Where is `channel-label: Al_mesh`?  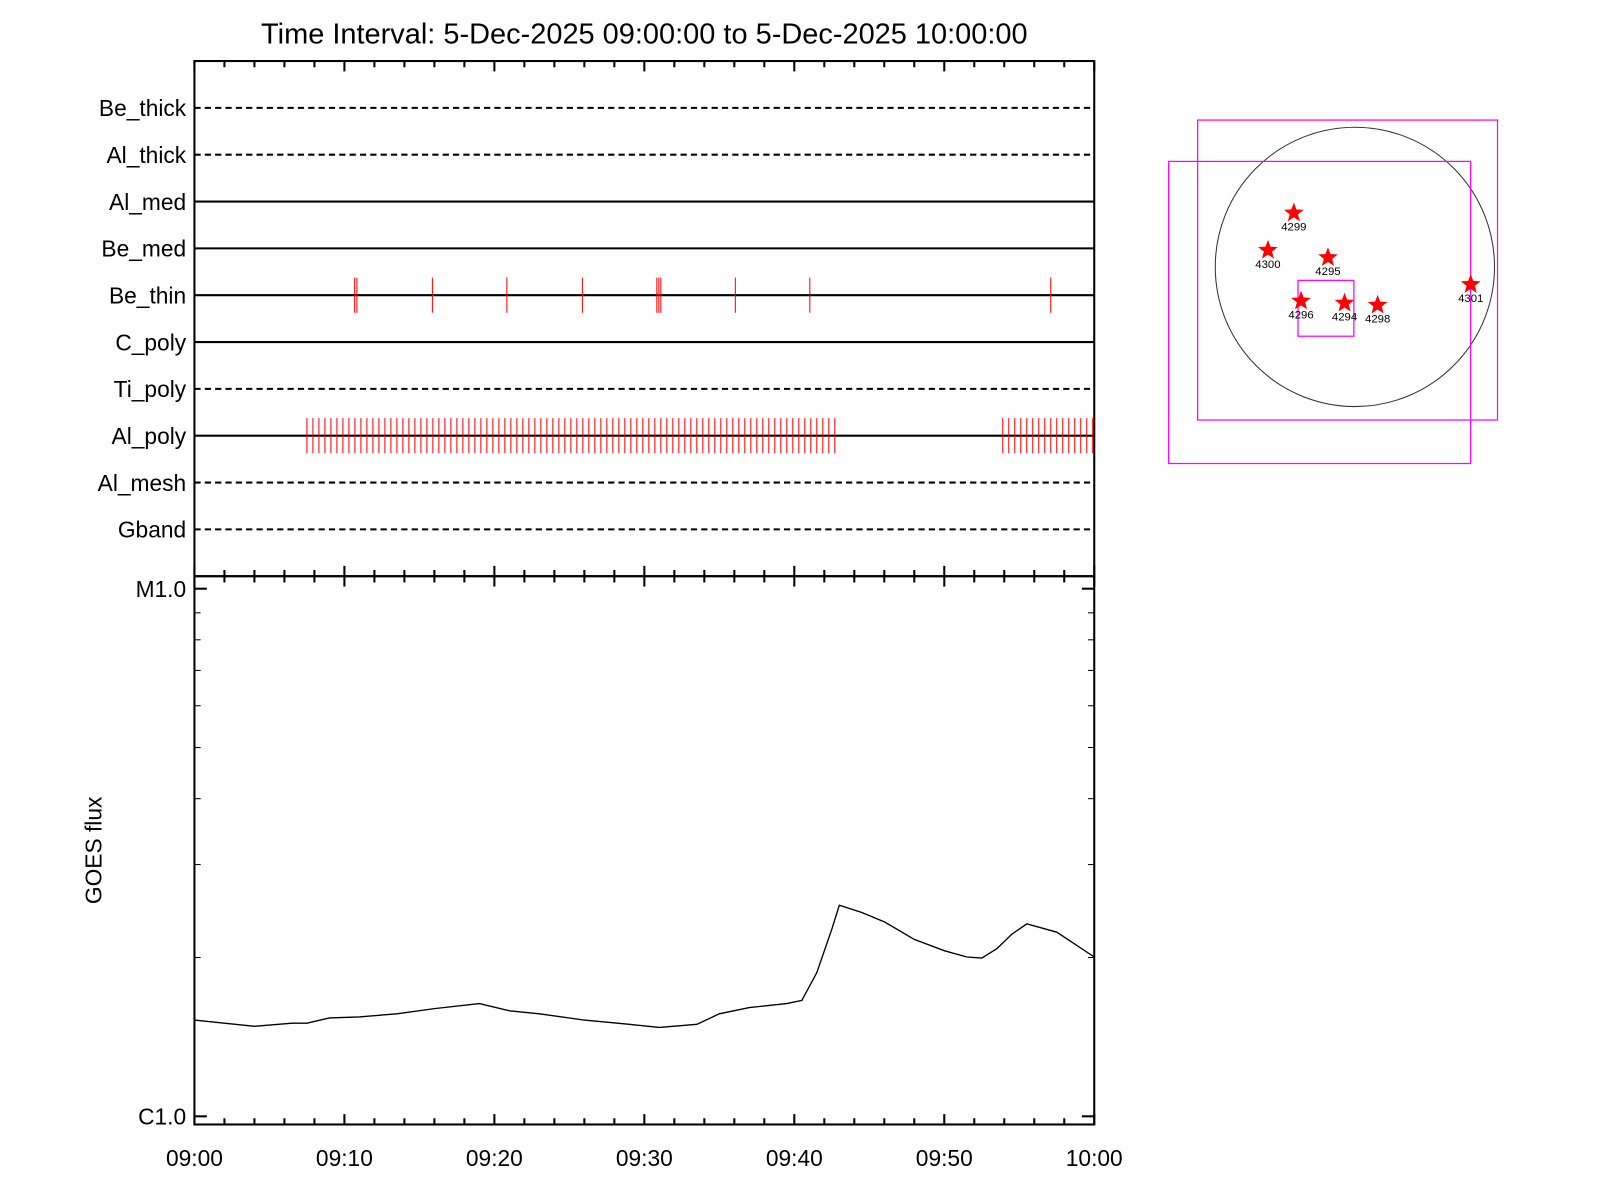 channel-label: Al_mesh is located at coordinates (142, 483).